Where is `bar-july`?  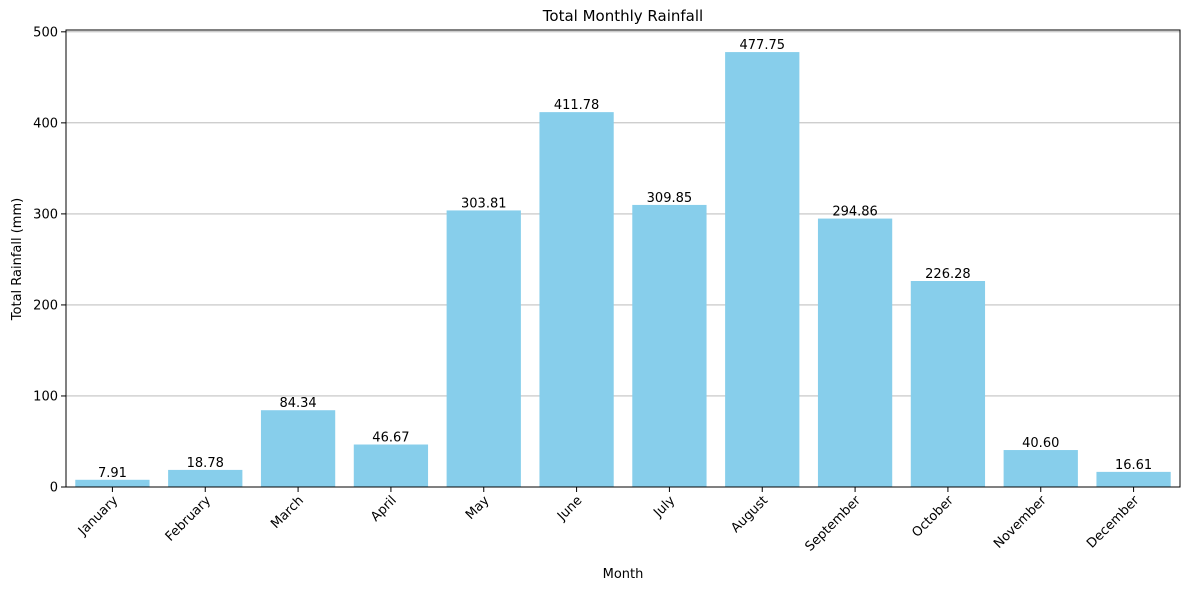 bar-july is located at coordinates (669, 345).